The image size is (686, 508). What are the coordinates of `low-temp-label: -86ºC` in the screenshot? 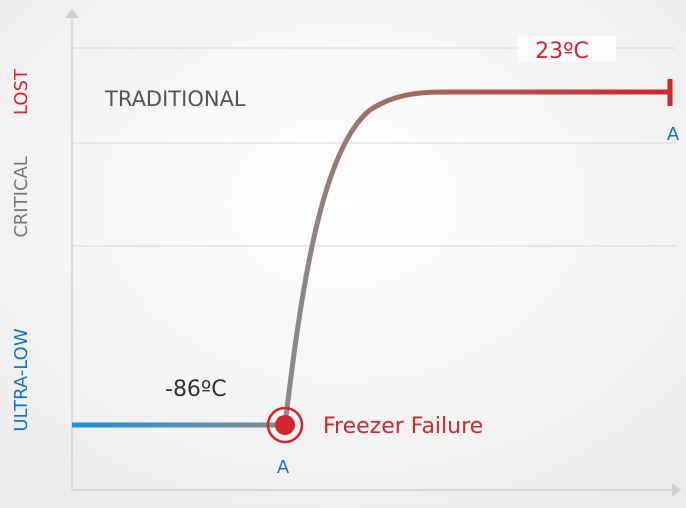 It's located at (196, 389).